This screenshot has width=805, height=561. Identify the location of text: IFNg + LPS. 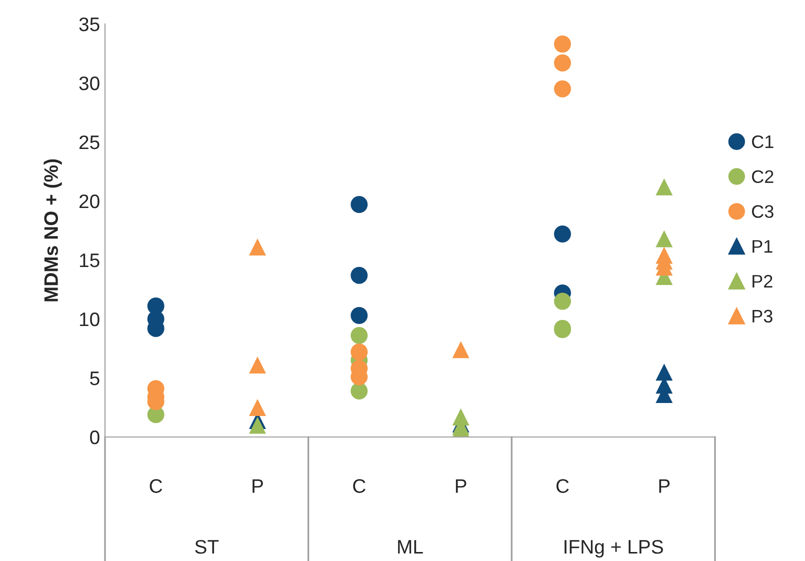
(613, 549).